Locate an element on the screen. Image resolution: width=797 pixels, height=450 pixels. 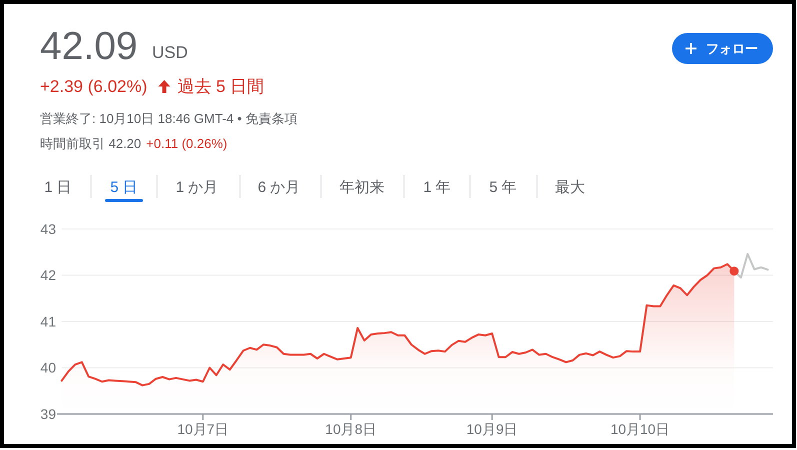
text: 1 か月 is located at coordinates (197, 187).